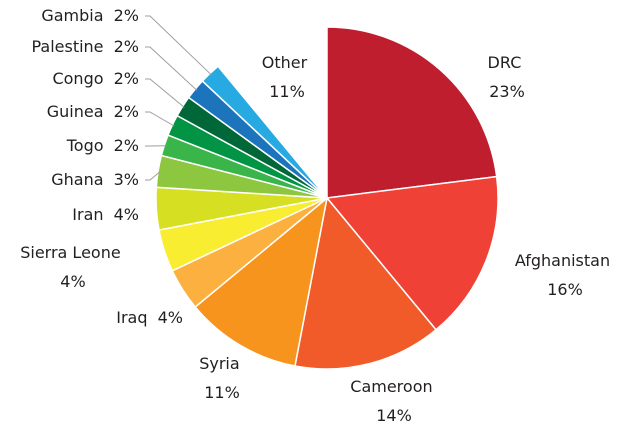 Image resolution: width=628 pixels, height=428 pixels. What do you see at coordinates (261, 281) in the screenshot?
I see `pie-slice-syria` at bounding box center [261, 281].